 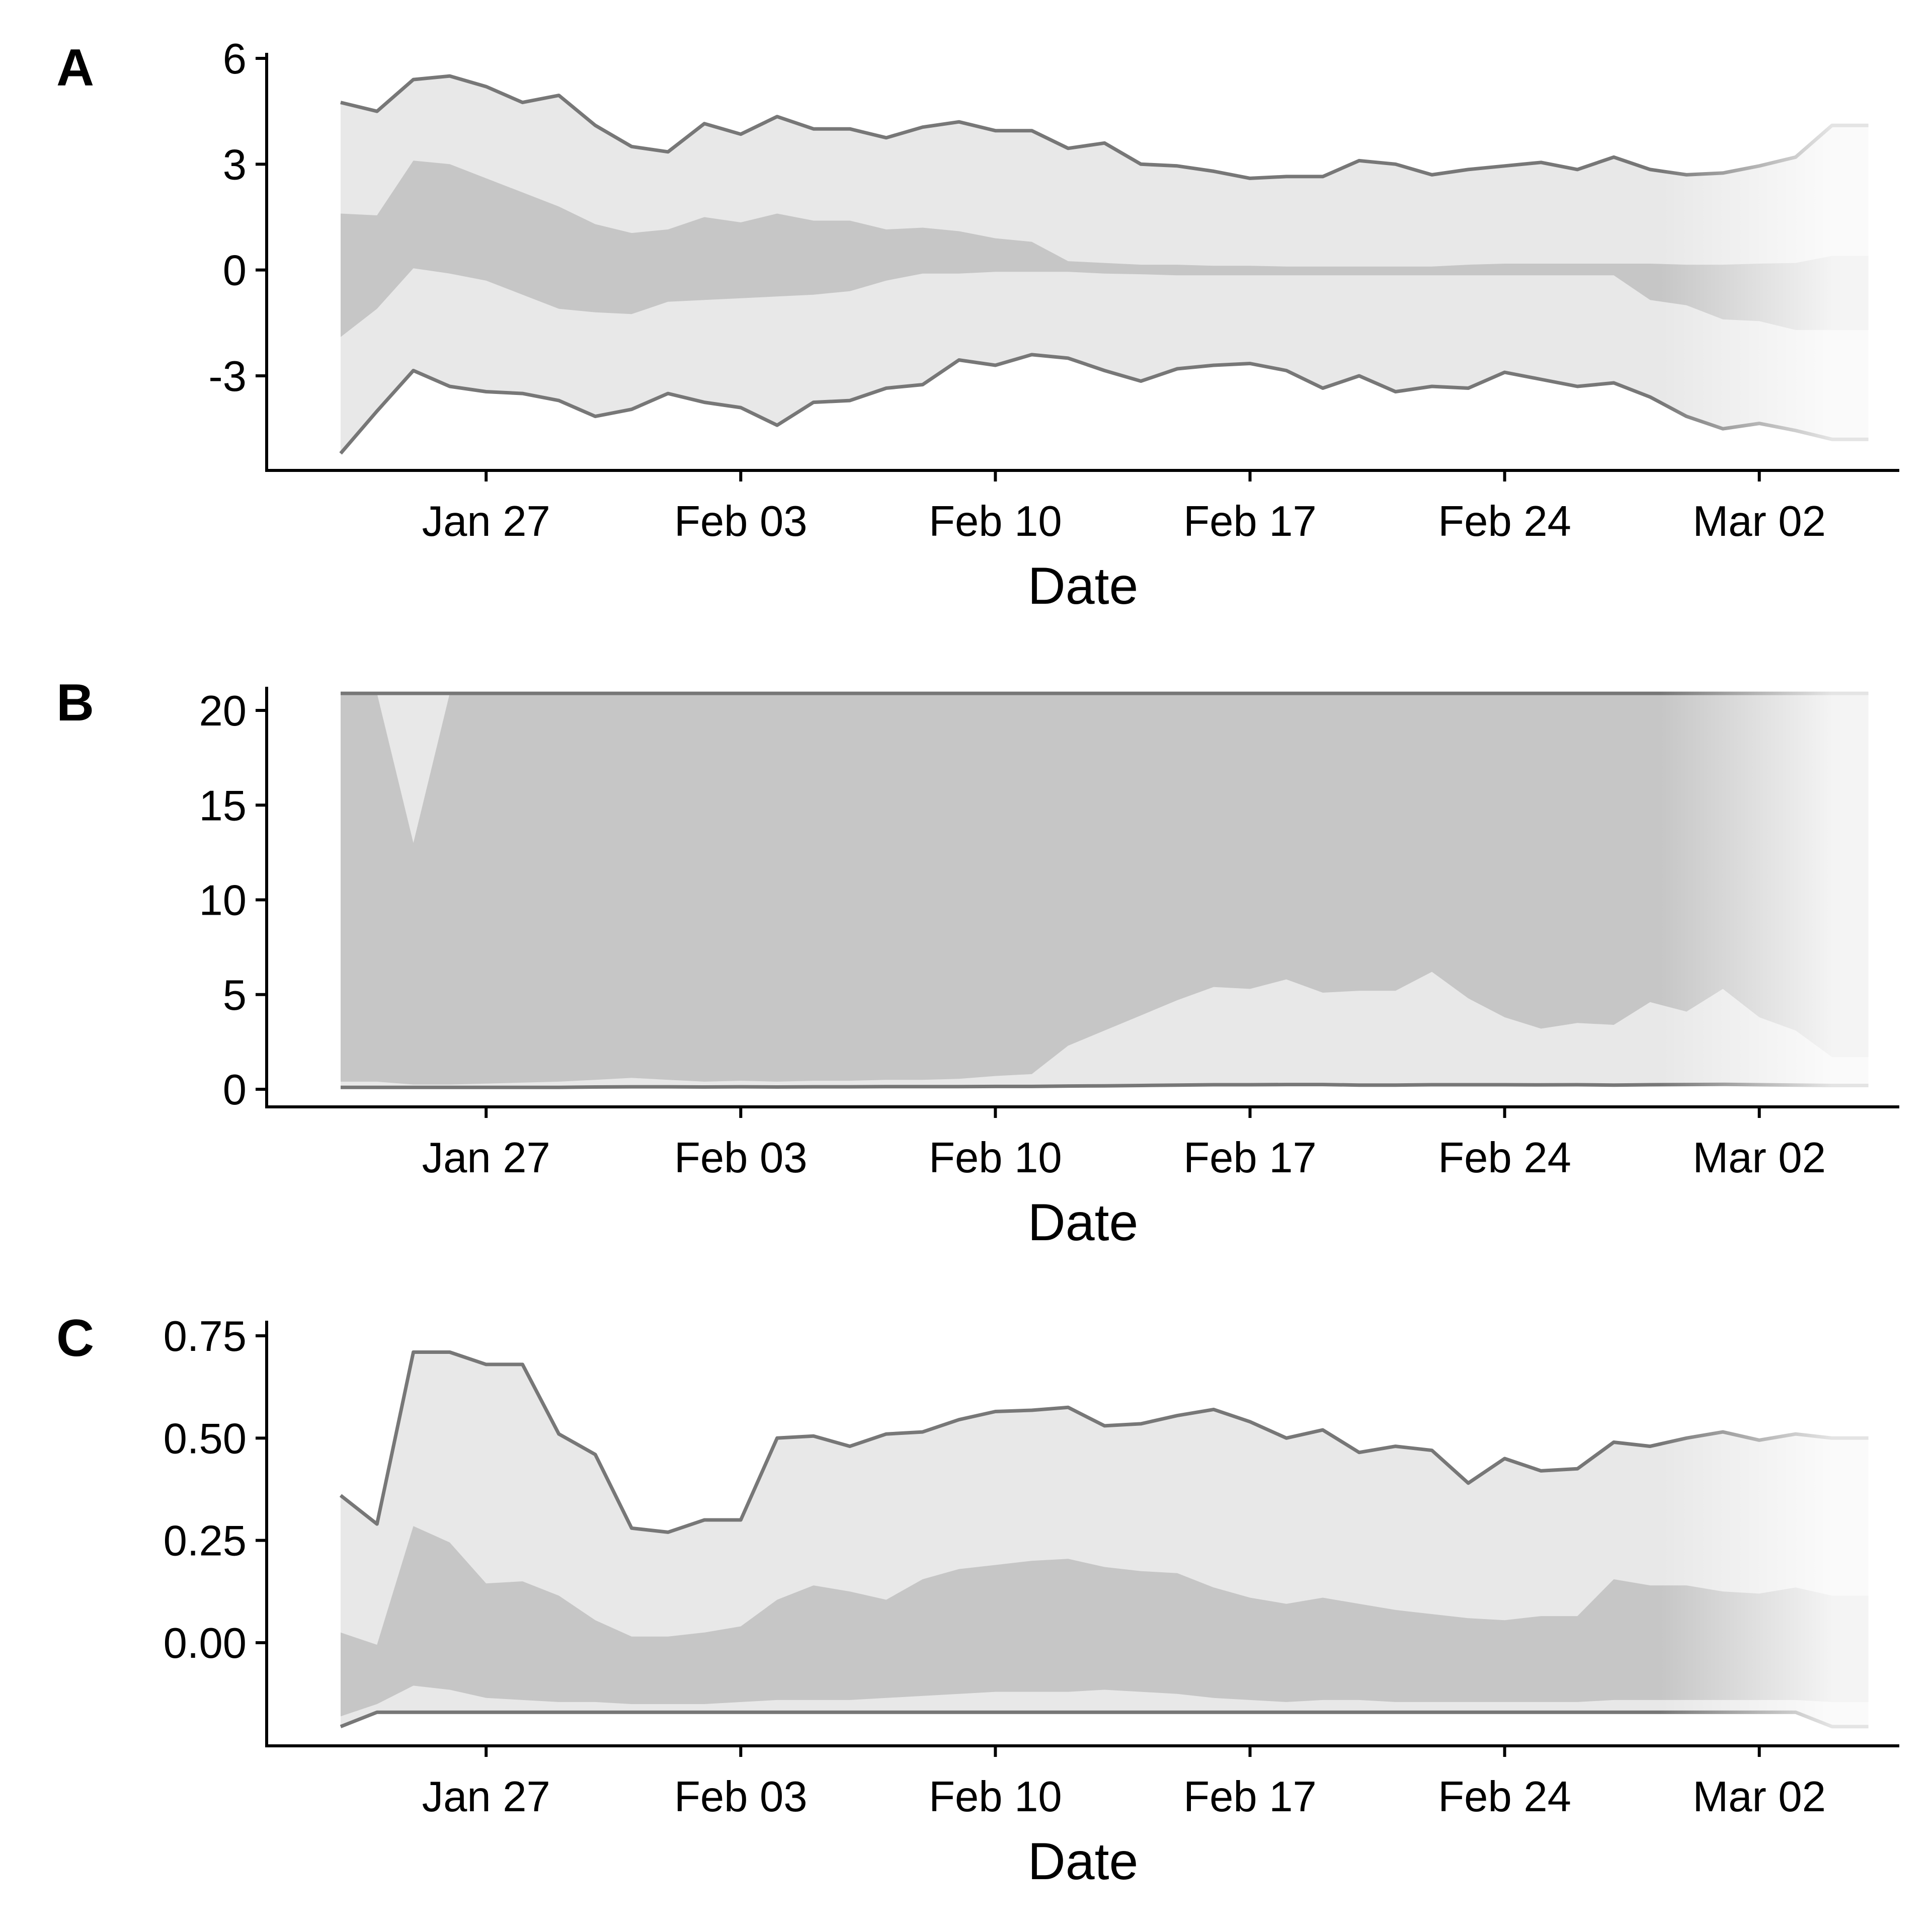 I want to click on panel-b-tag: B, so click(x=75, y=703).